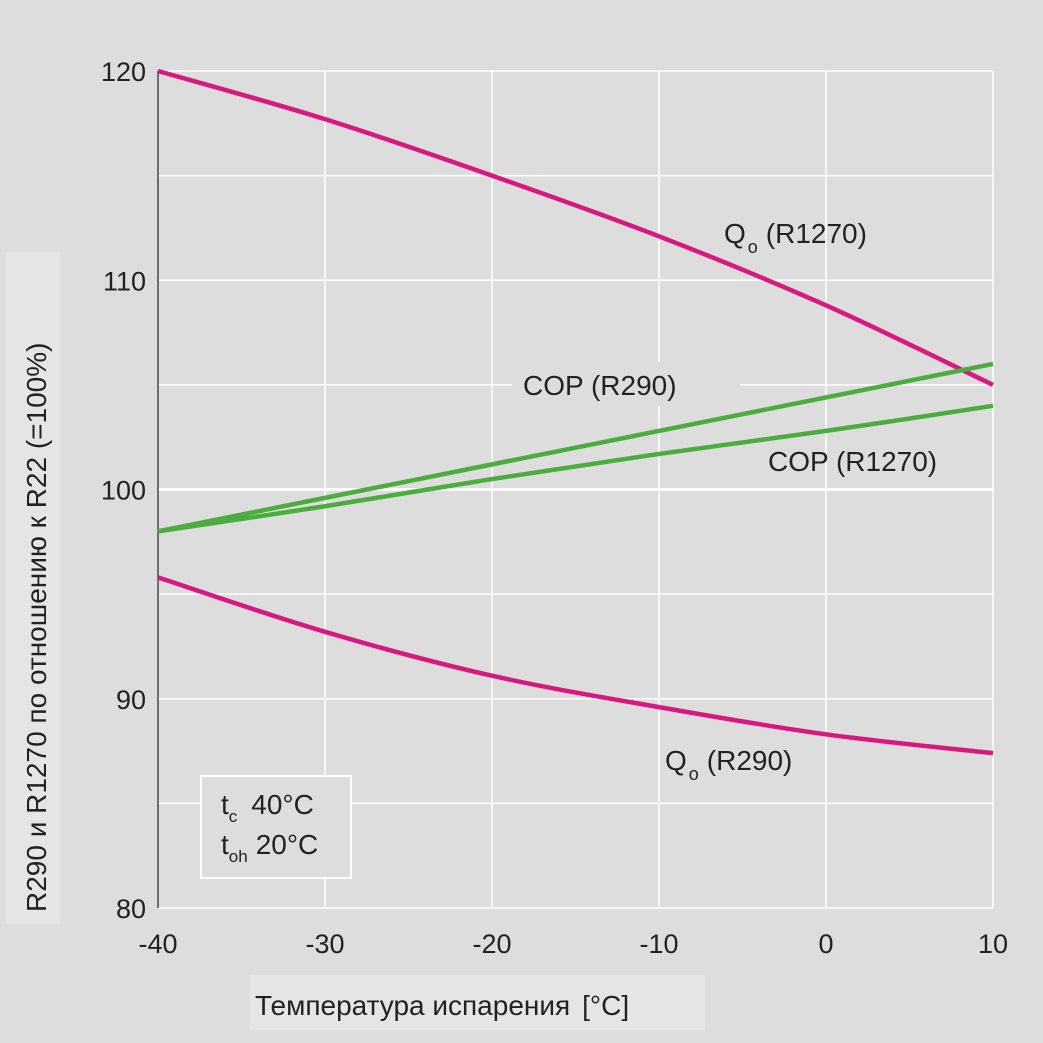 This screenshot has height=1043, width=1043. I want to click on x-tick-label: -10, so click(658, 944).